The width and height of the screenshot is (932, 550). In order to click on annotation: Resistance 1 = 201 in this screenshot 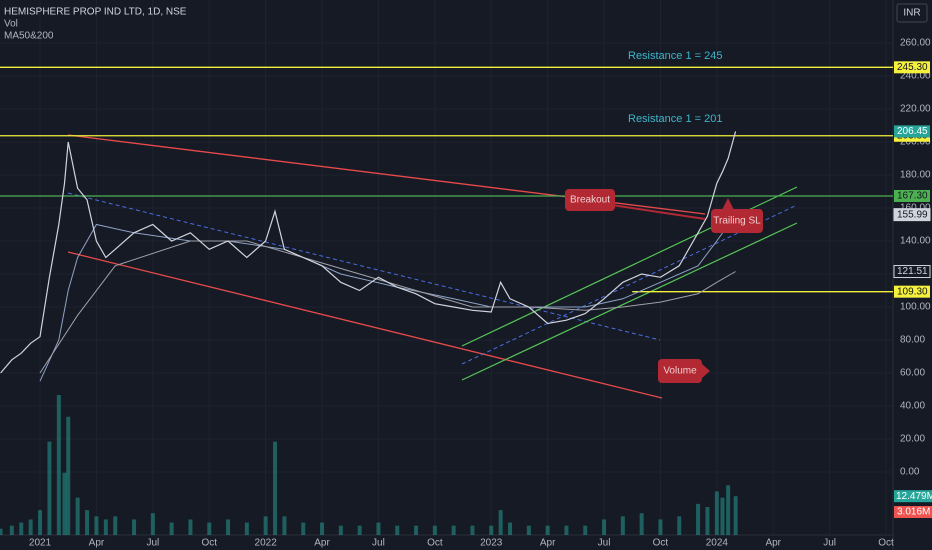, I will do `click(675, 119)`.